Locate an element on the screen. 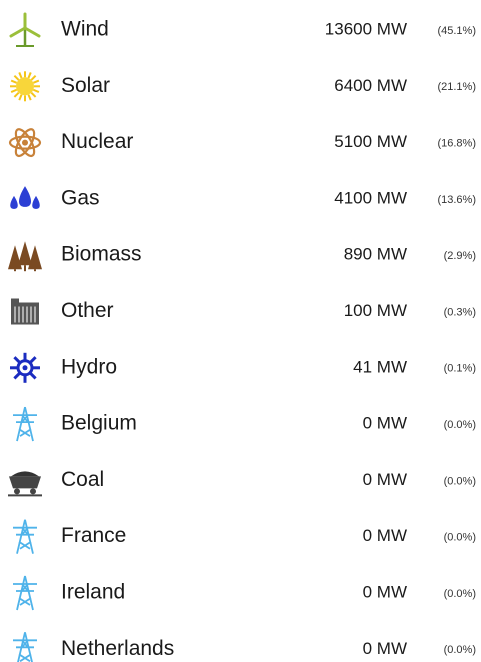 This screenshot has width=481, height=662. power-value: 13600 MW is located at coordinates (366, 28).